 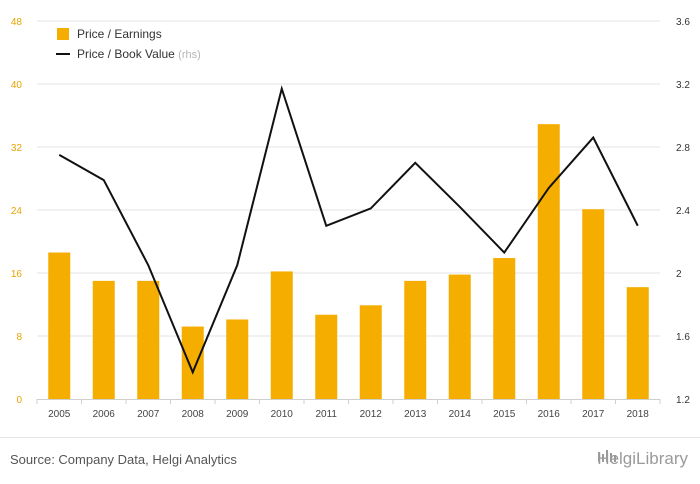 I want to click on x-tick-label: 2013, so click(x=415, y=414).